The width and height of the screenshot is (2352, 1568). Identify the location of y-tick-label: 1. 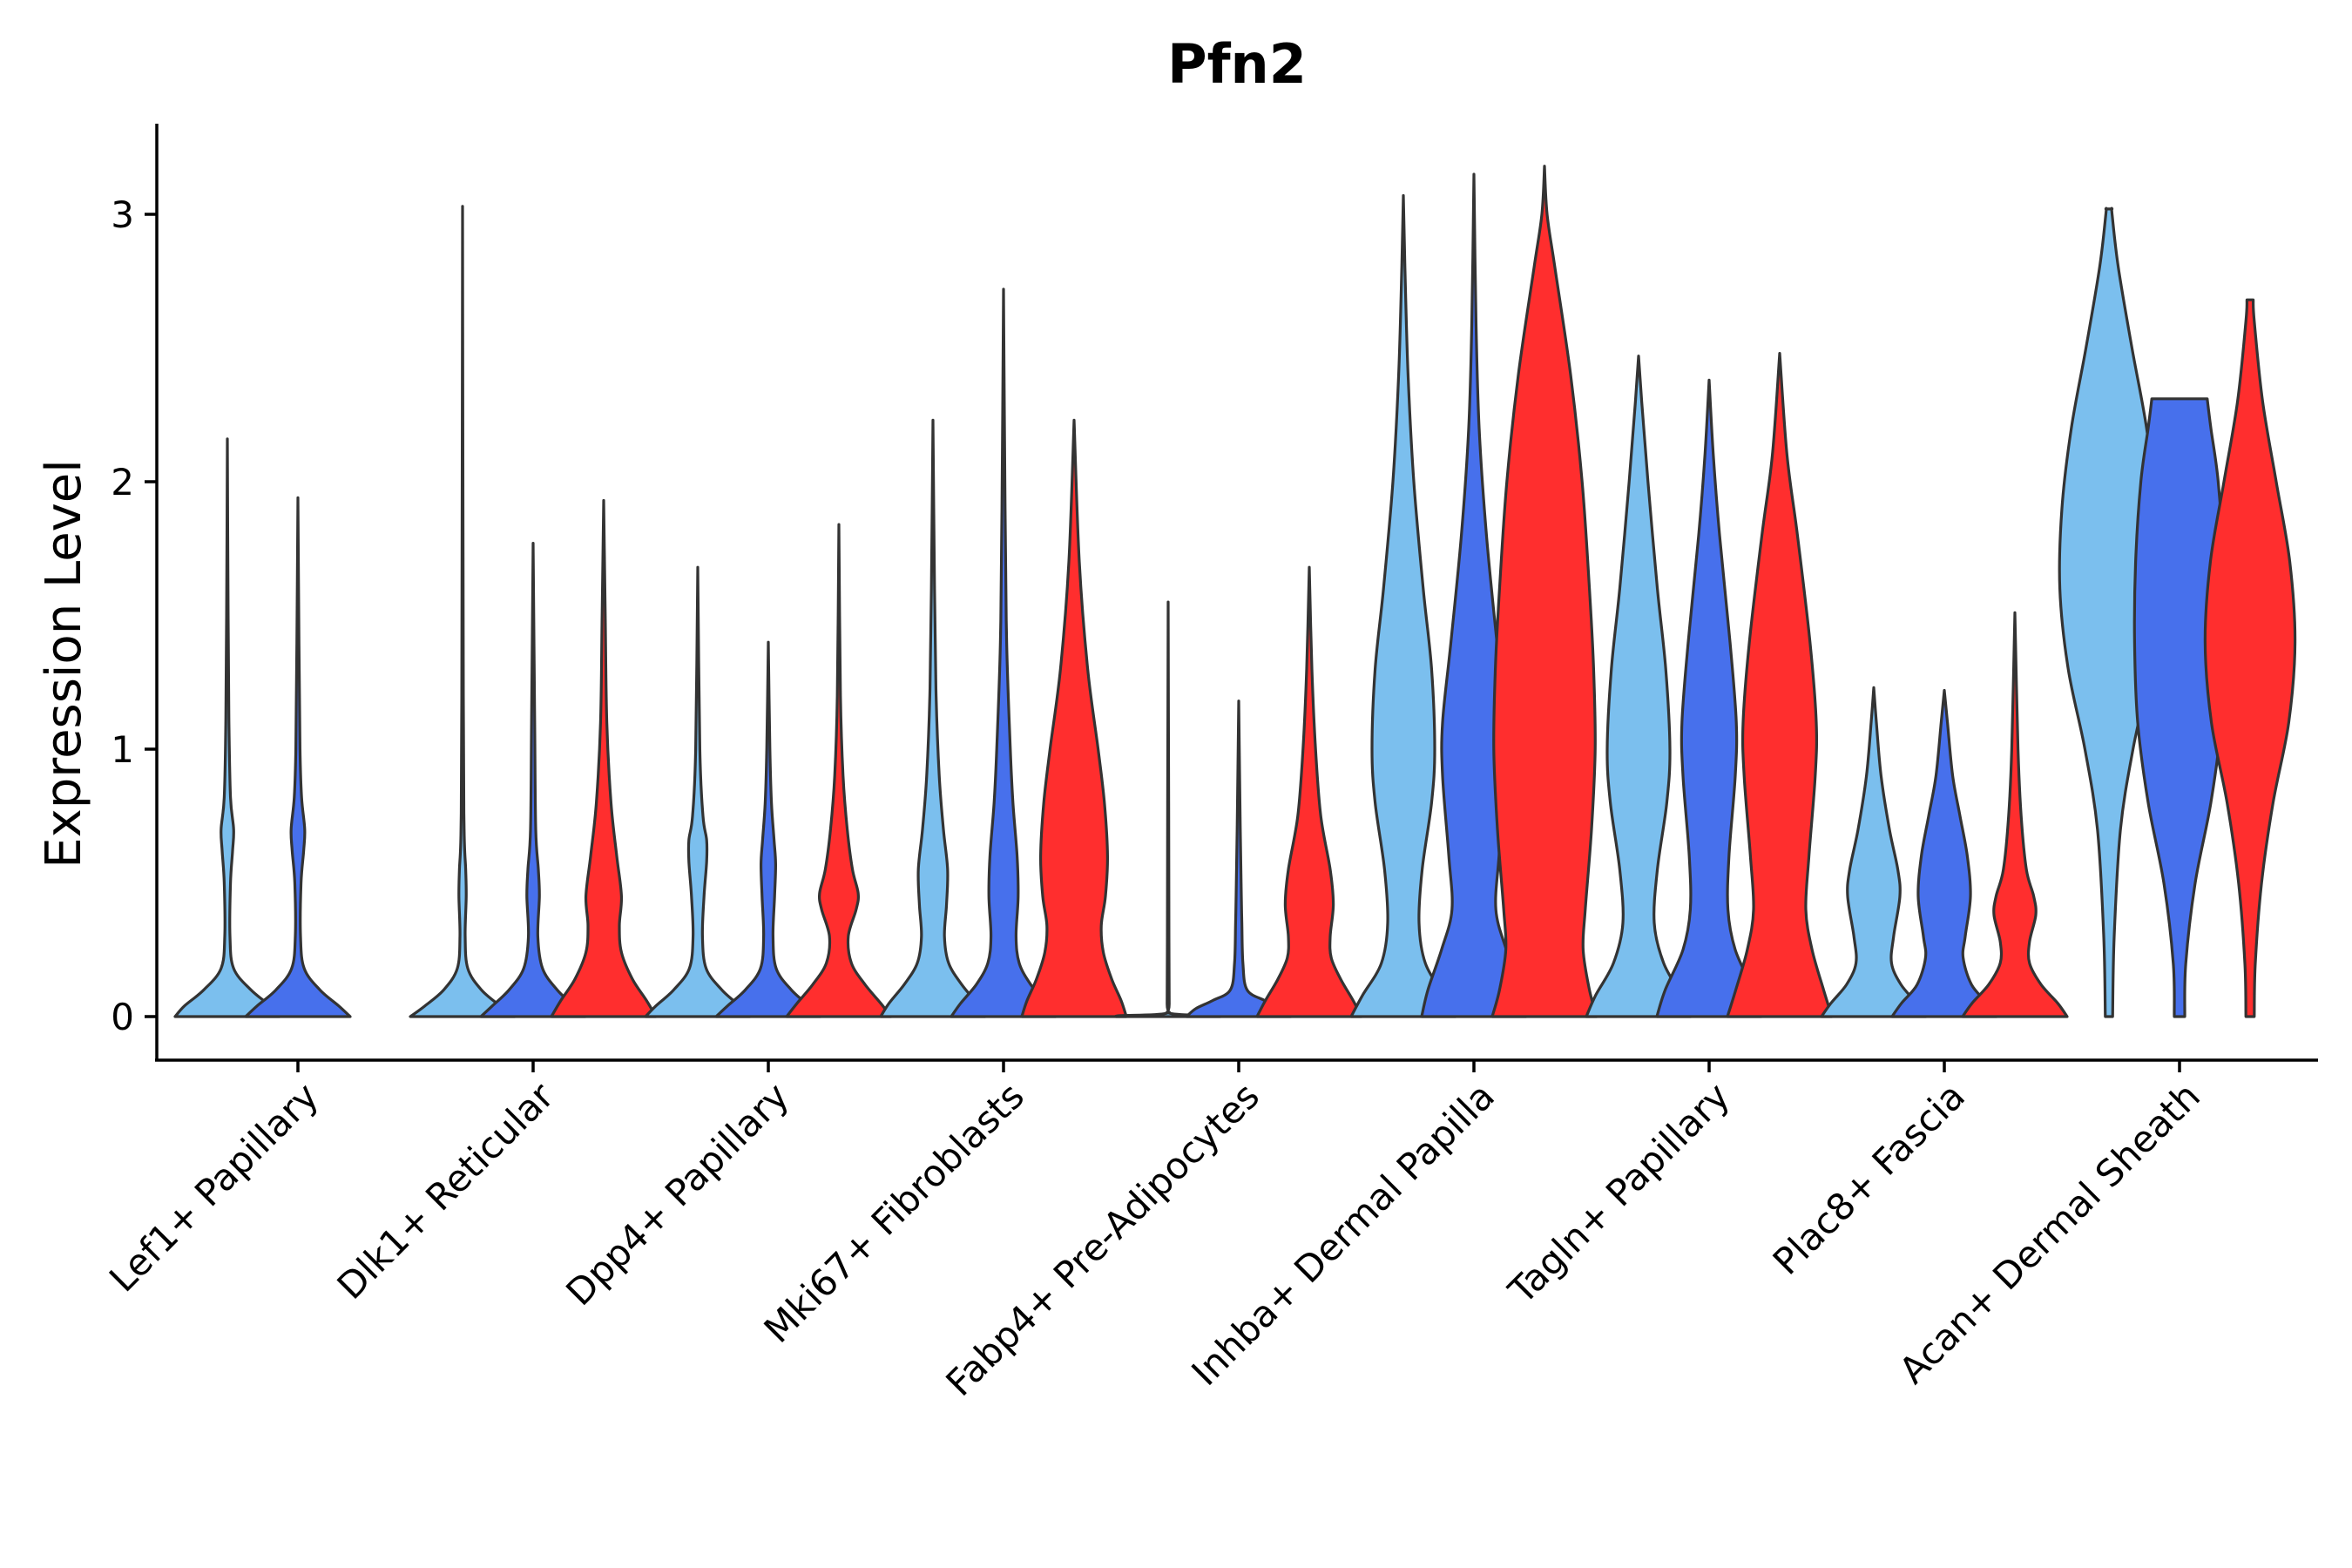
(122, 749).